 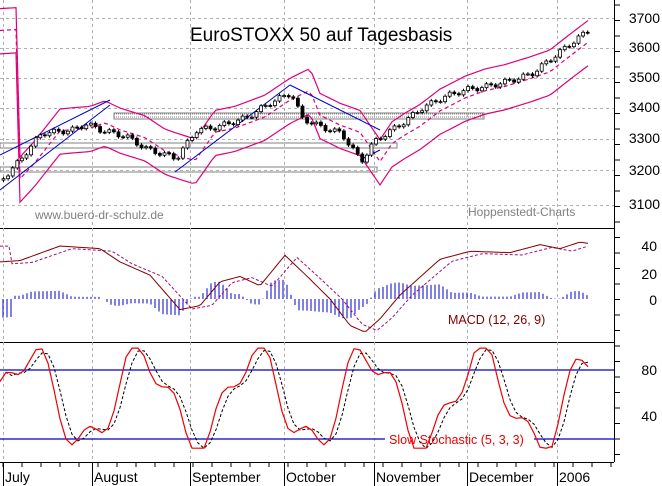 What do you see at coordinates (644, 170) in the screenshot?
I see `svg-text: 3200` at bounding box center [644, 170].